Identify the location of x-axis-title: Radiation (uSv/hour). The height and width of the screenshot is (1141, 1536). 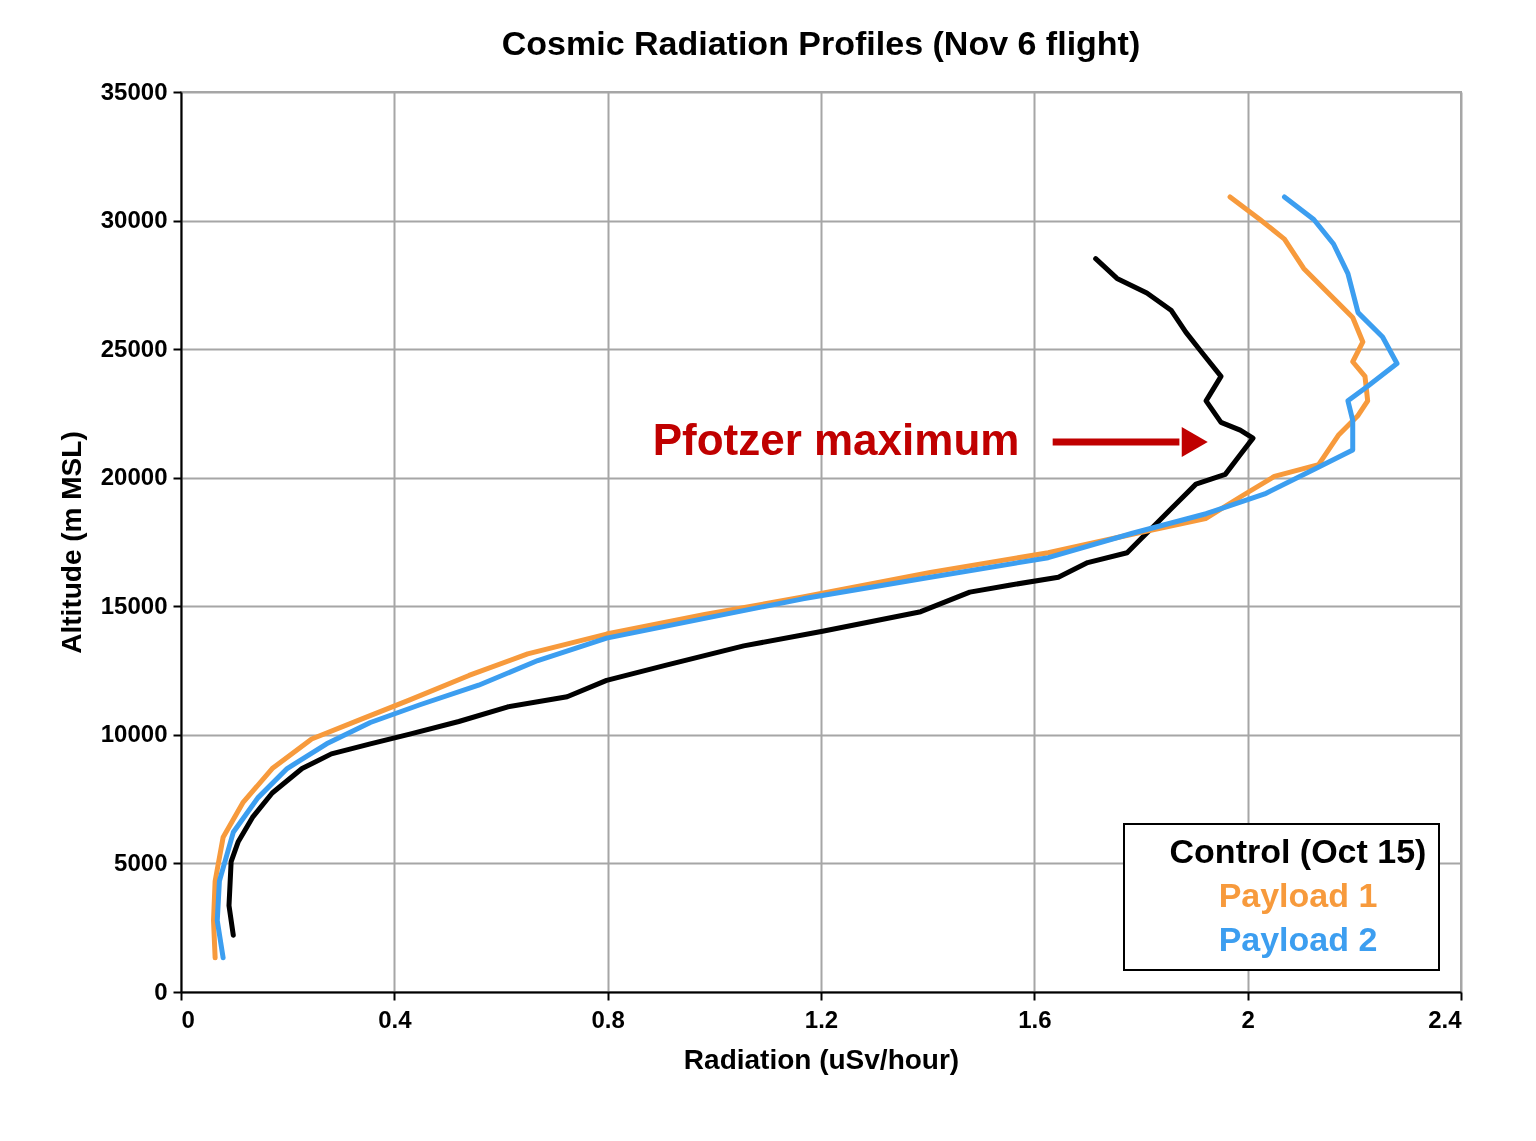
(821, 1059).